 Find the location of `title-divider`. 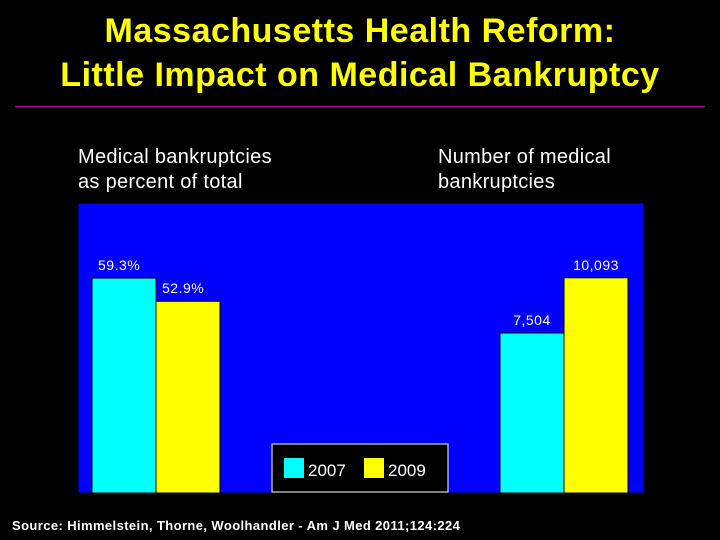

title-divider is located at coordinates (360, 106).